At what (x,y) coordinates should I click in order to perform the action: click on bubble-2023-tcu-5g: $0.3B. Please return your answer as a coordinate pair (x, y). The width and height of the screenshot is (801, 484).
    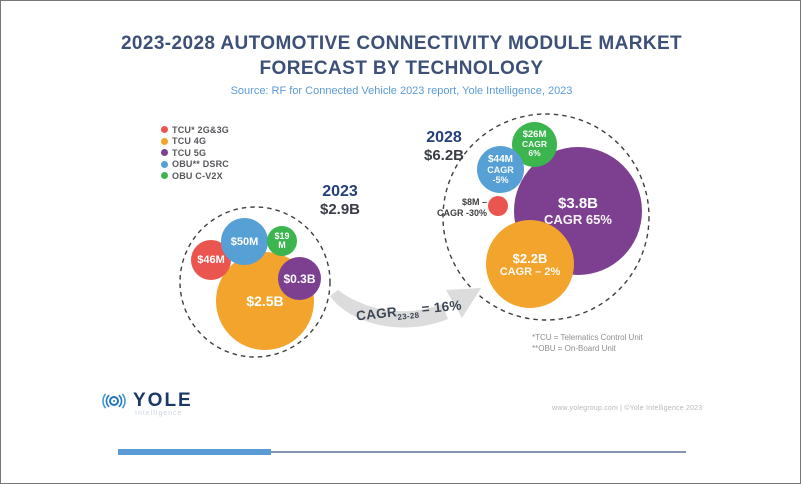
    Looking at the image, I should click on (299, 278).